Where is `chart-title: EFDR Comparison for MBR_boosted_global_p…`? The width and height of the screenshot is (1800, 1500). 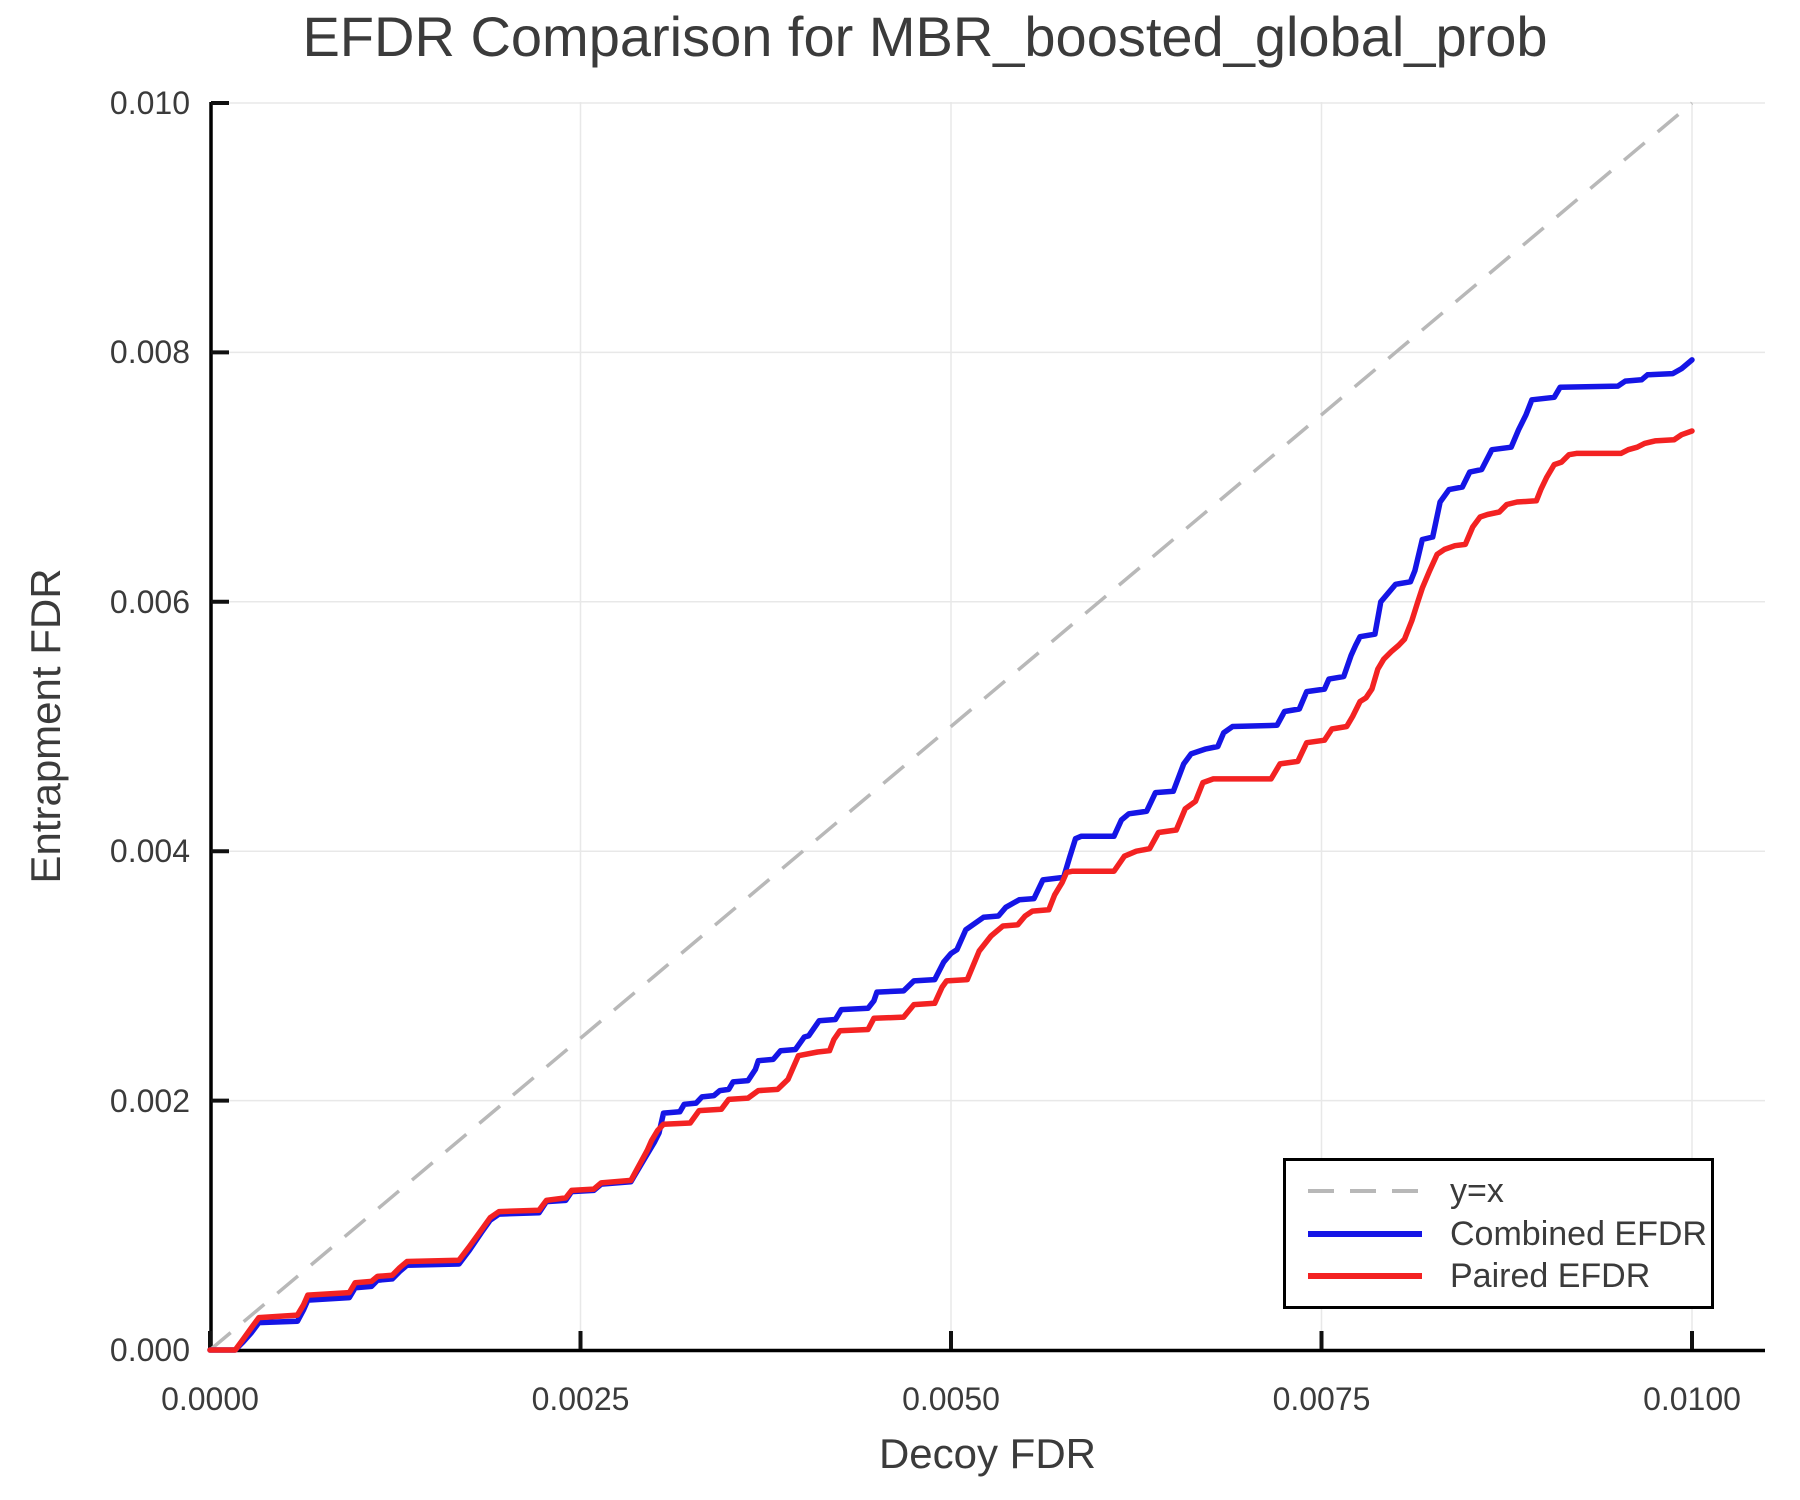
chart-title: EFDR Comparison for MBR_boosted_global_p… is located at coordinates (925, 36).